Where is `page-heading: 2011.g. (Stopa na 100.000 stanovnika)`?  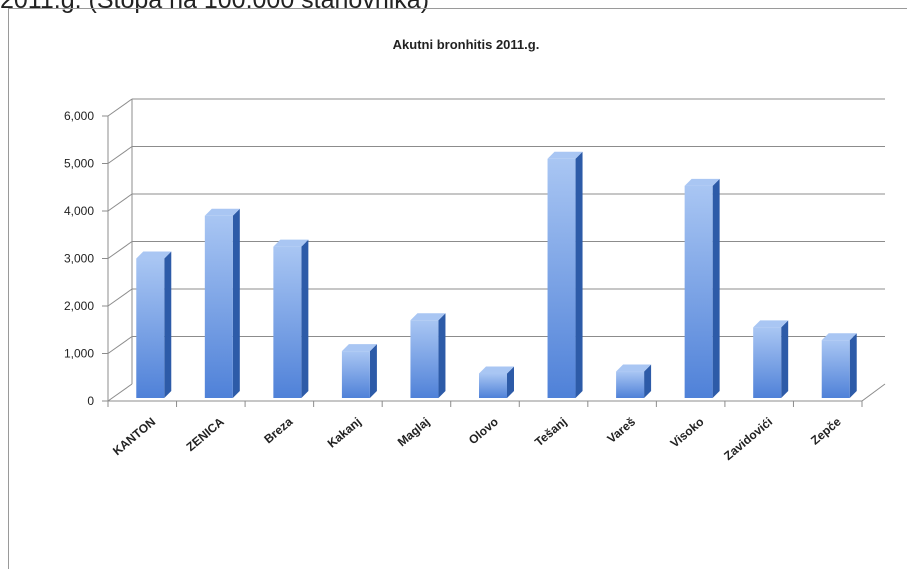 page-heading: 2011.g. (Stopa na 100.000 stanovnika) is located at coordinates (215, 7).